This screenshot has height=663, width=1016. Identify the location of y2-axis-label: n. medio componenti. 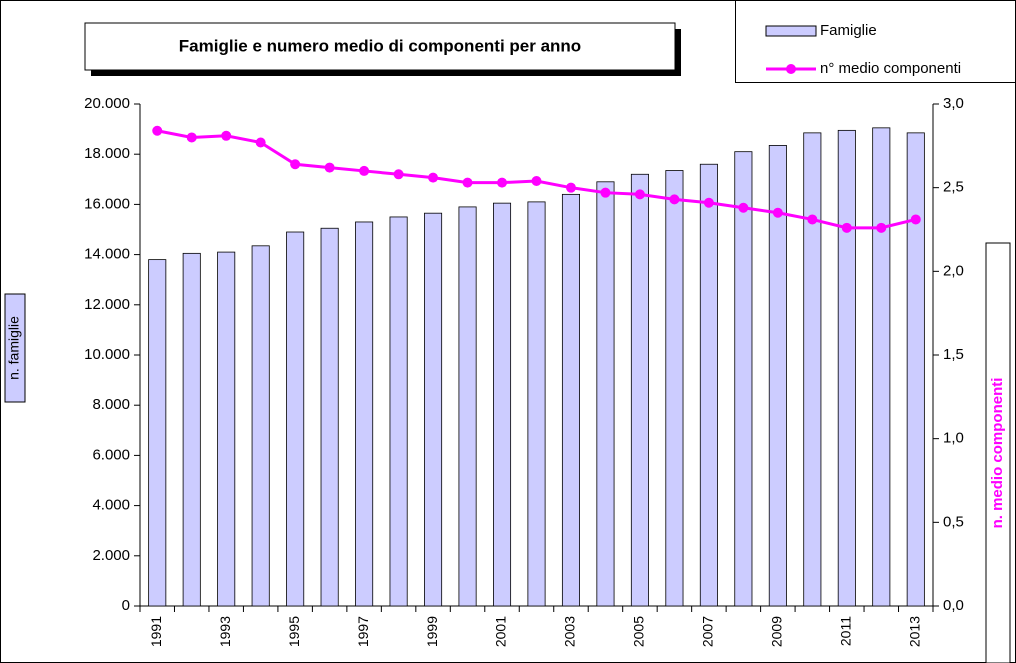
(997, 453).